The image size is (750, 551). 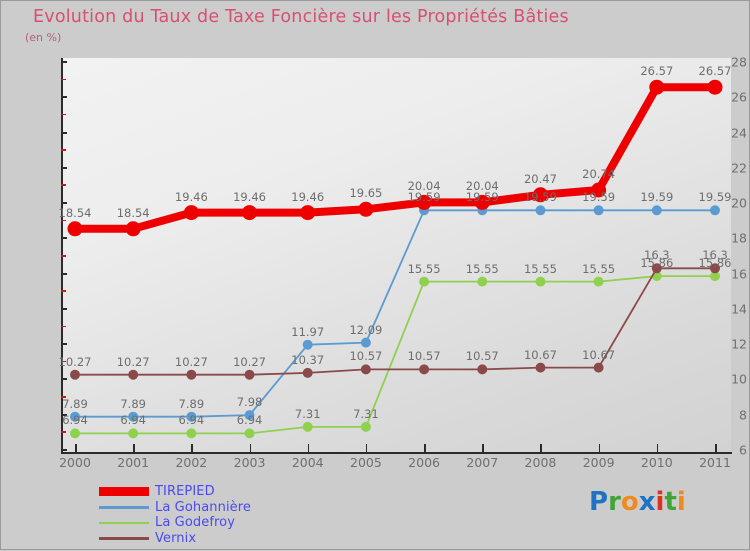 I want to click on data-point-label: 12.09, so click(x=366, y=329).